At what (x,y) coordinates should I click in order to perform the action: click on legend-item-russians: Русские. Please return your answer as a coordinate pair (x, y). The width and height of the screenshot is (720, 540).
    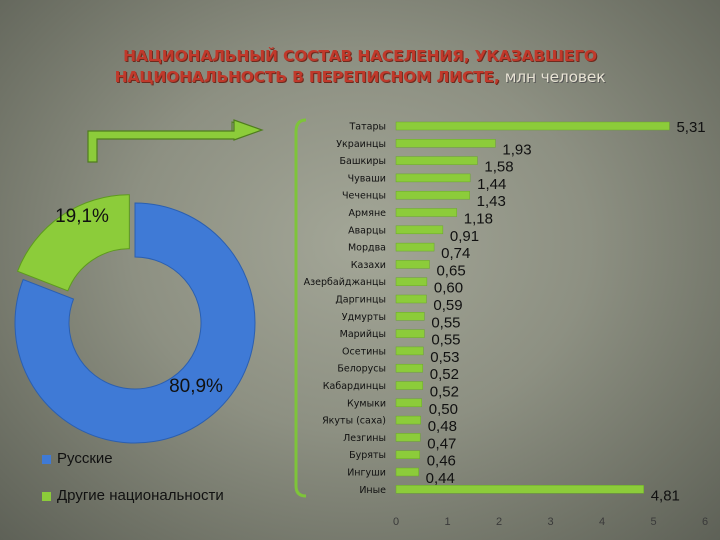
    Looking at the image, I should click on (77, 458).